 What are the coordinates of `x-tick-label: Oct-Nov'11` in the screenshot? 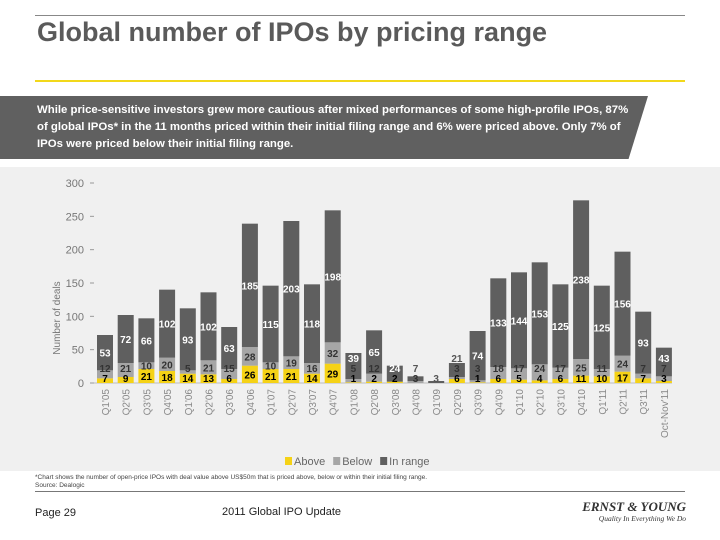 It's located at (665, 413).